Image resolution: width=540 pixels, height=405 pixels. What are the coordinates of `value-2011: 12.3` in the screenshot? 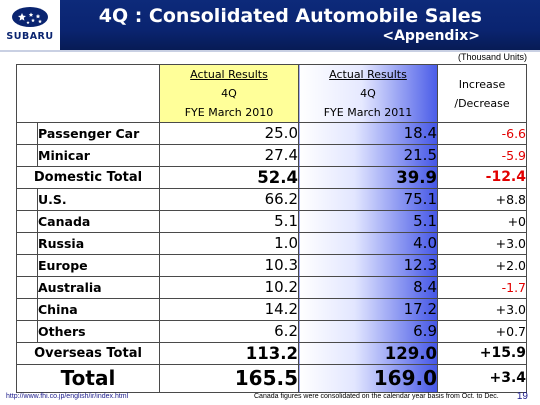 It's located at (368, 265).